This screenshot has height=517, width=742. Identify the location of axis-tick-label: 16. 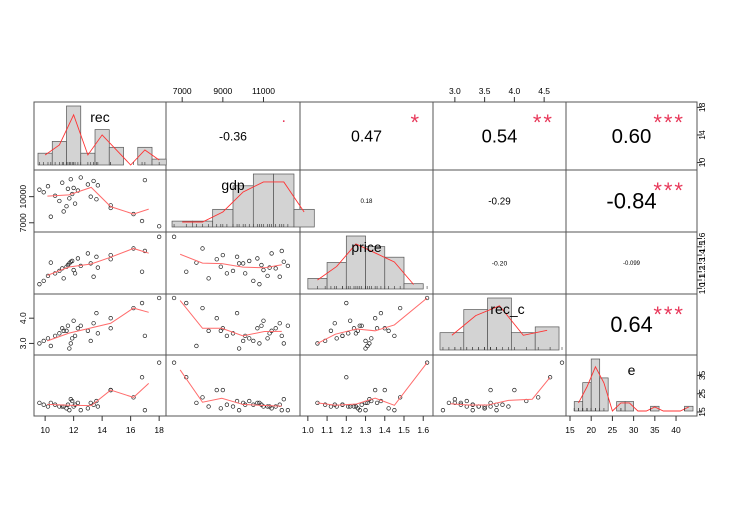
(131, 430).